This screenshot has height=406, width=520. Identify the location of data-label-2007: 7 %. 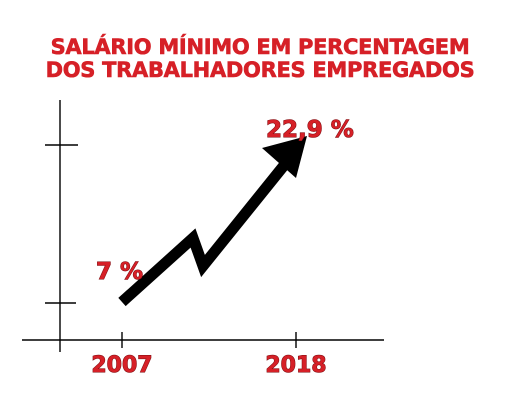
(119, 272).